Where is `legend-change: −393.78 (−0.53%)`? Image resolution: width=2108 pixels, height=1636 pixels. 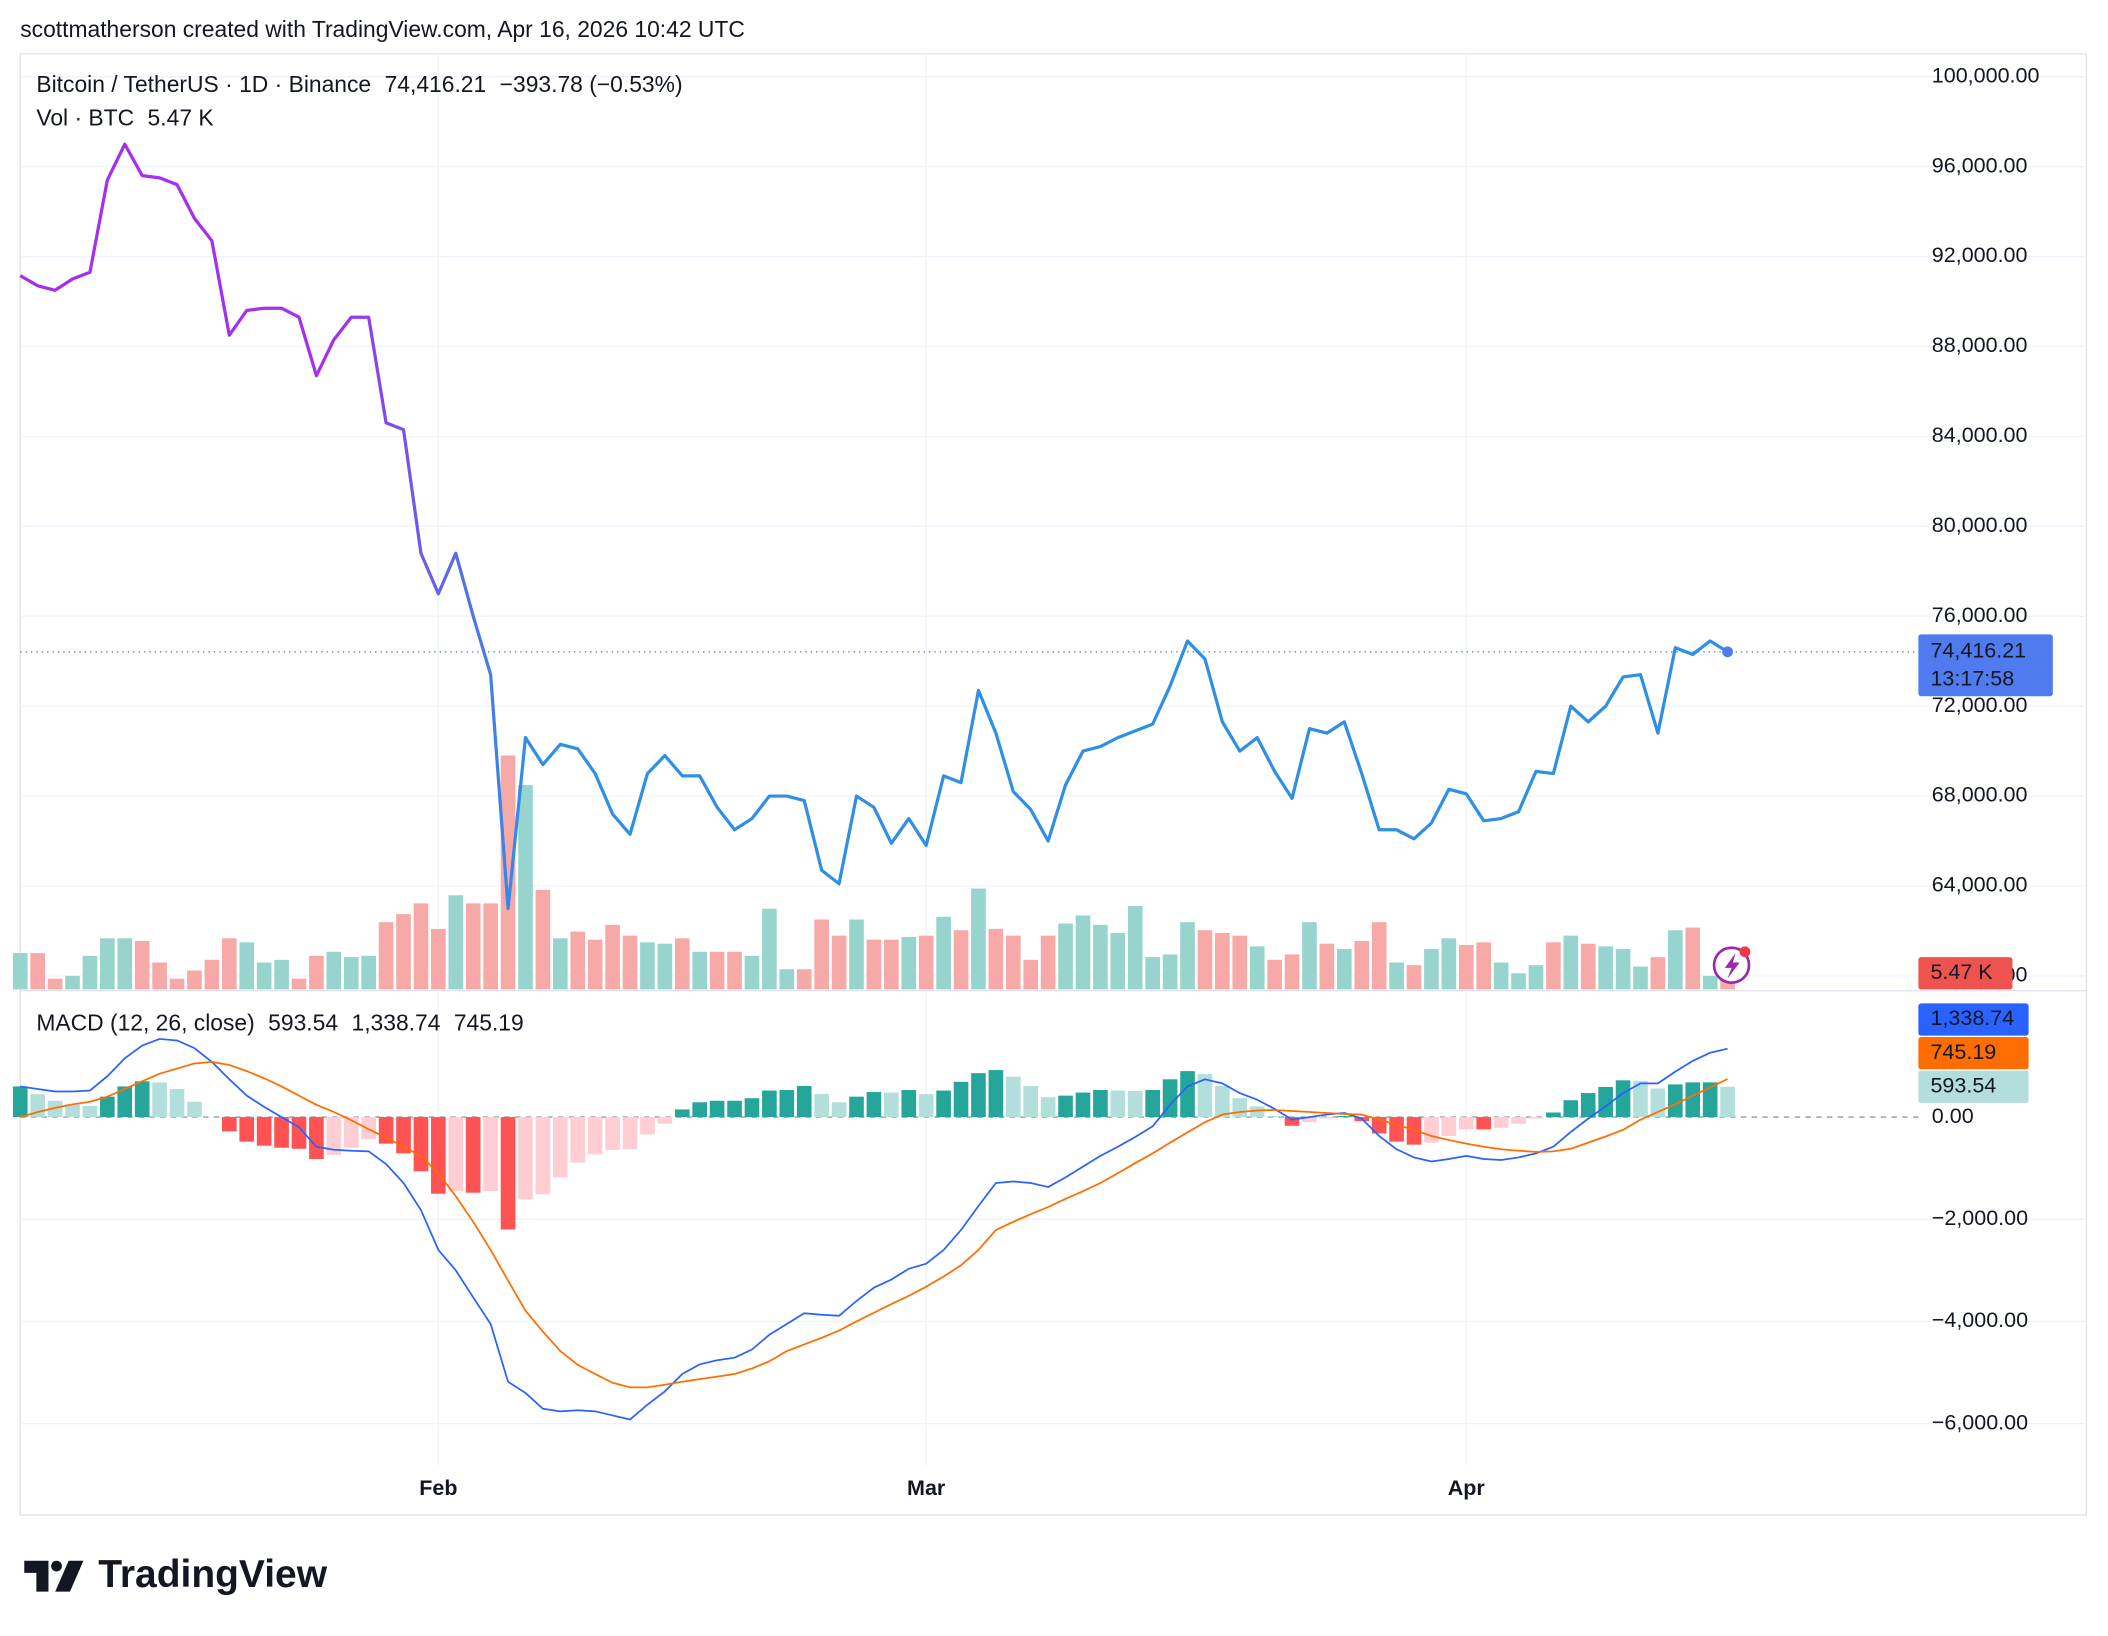
legend-change: −393.78 (−0.53%) is located at coordinates (591, 84).